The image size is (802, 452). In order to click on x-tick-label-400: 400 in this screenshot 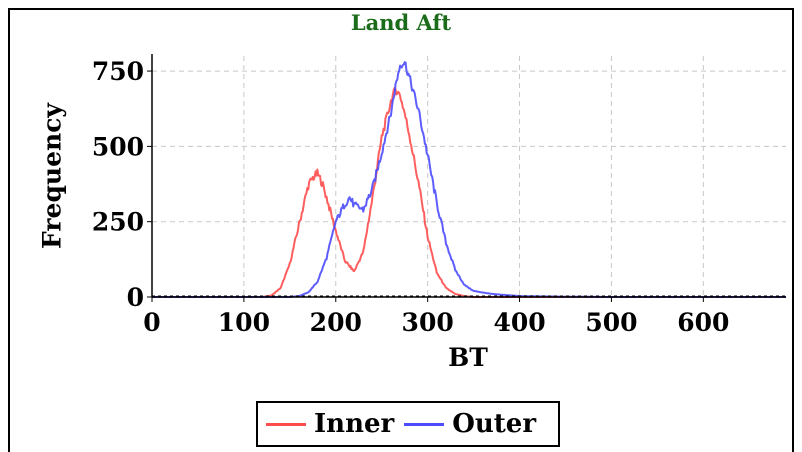, I will do `click(519, 322)`.